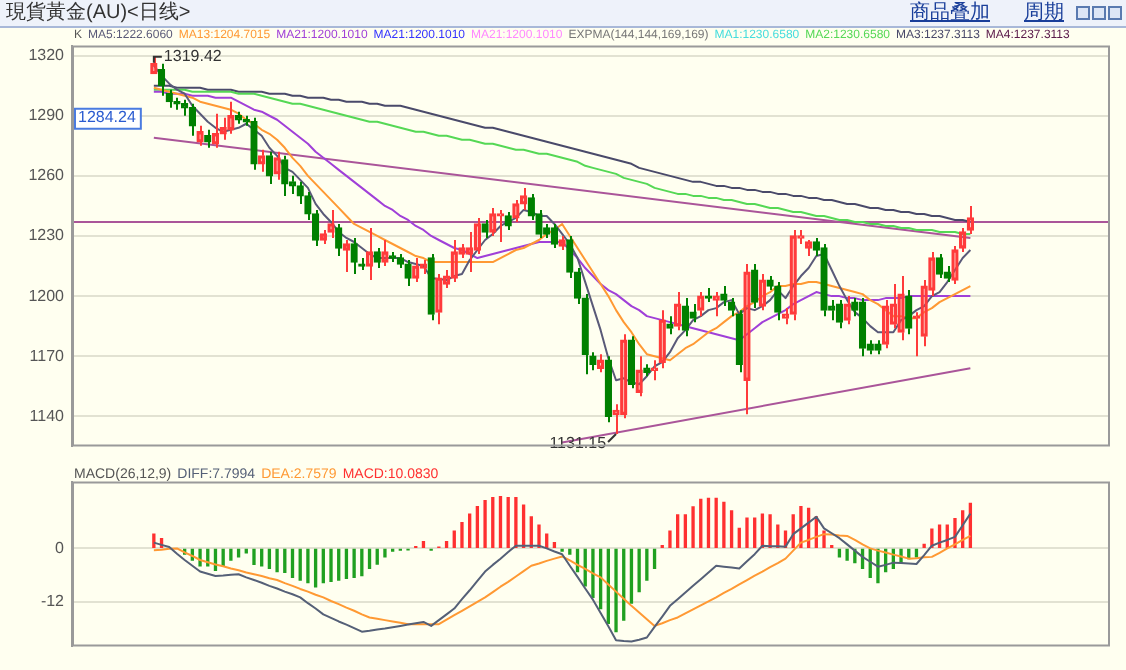 The image size is (1126, 670). Describe the element at coordinates (53, 601) in the screenshot. I see `y-tick-label: -12` at that location.